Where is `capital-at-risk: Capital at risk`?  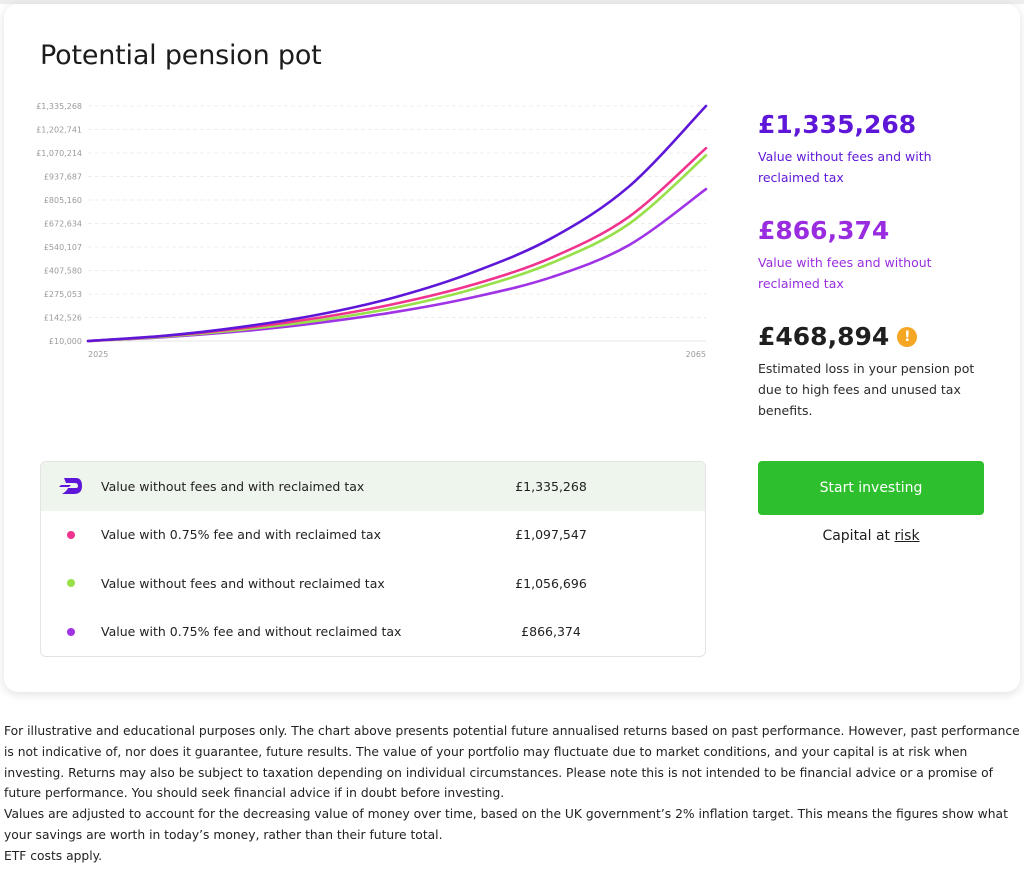 capital-at-risk: Capital at risk is located at coordinates (871, 536).